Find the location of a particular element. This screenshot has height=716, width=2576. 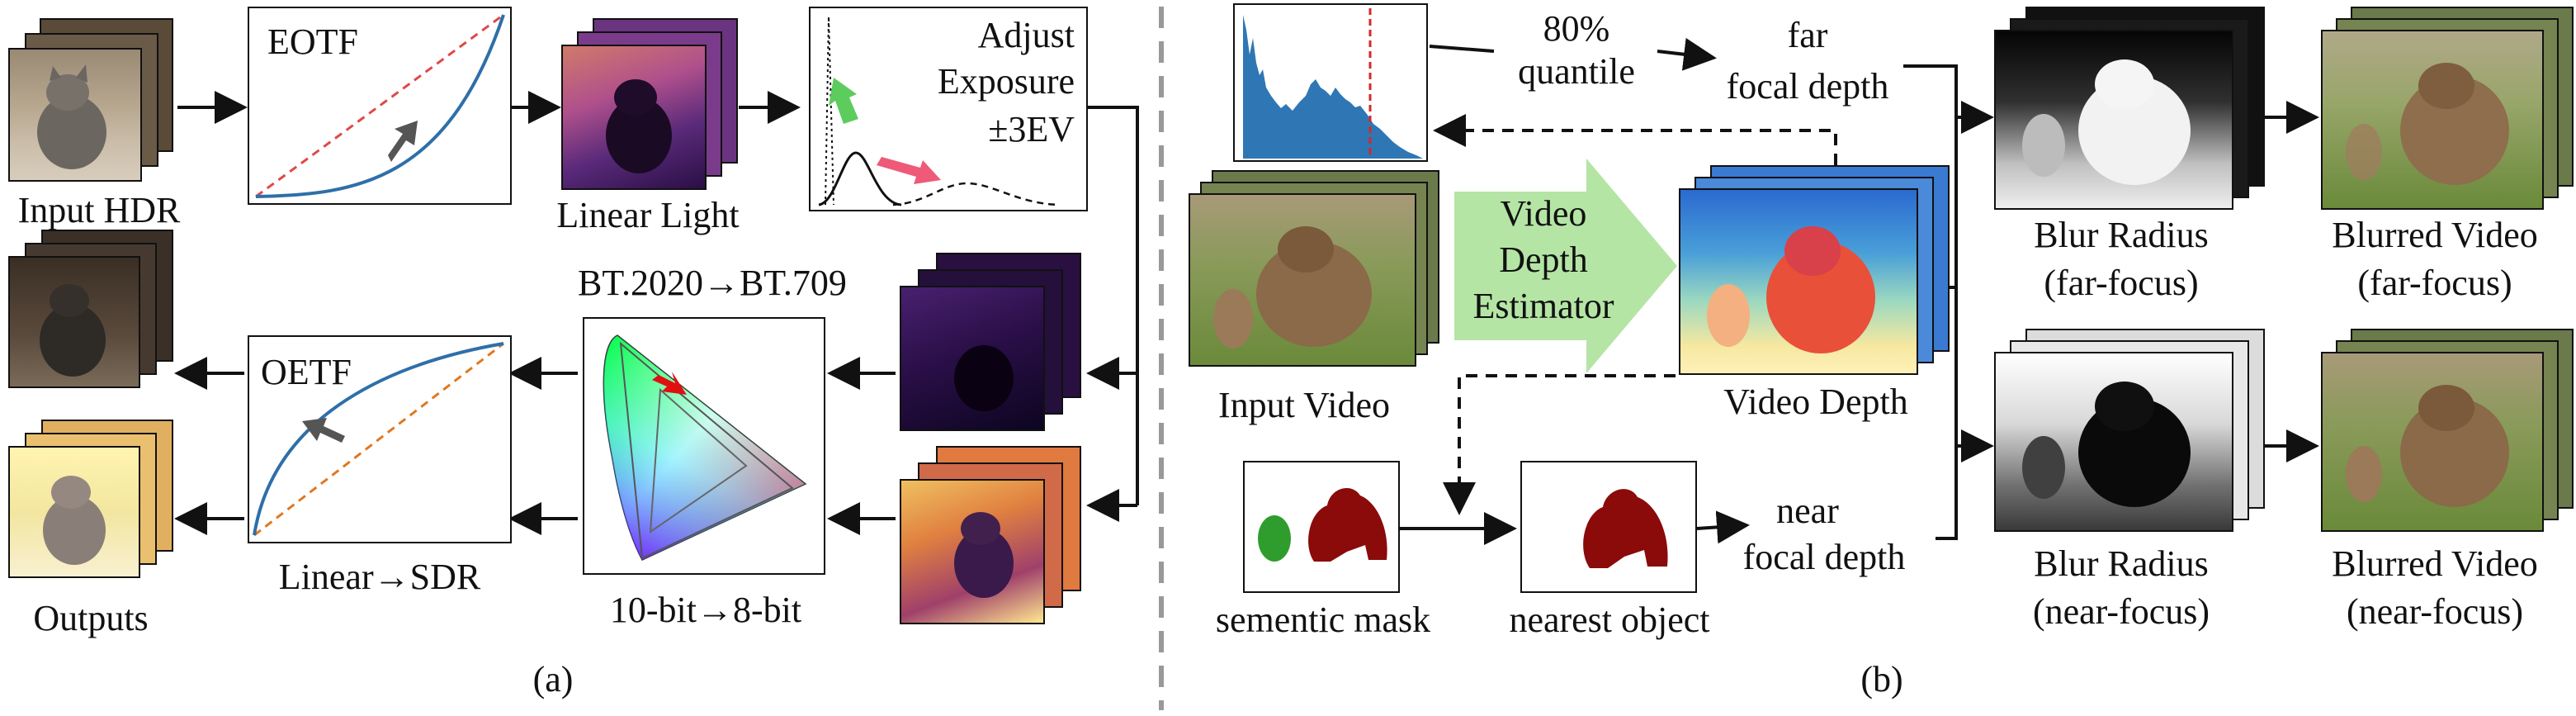

exposure-dotted-curve is located at coordinates (829, 111).